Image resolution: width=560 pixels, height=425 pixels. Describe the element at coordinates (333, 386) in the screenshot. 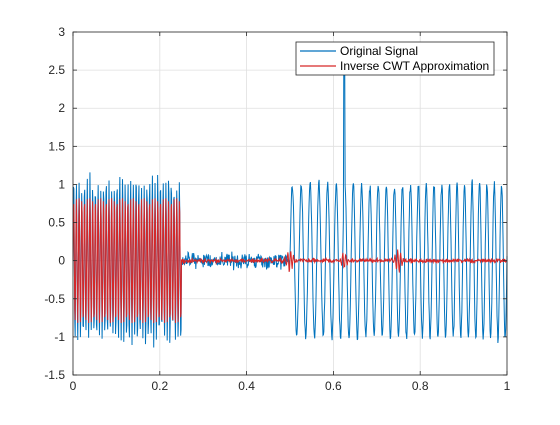

I see `x-tick-label: 0.6` at that location.